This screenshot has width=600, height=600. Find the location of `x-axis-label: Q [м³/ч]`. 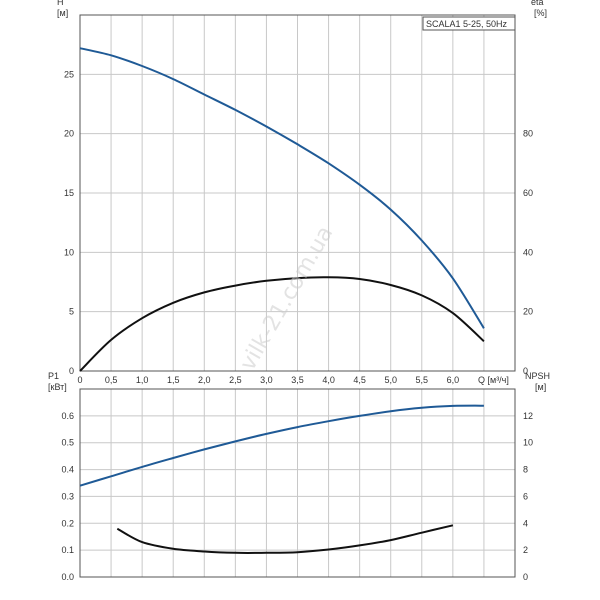

x-axis-label: Q [м³/ч] is located at coordinates (493, 380).